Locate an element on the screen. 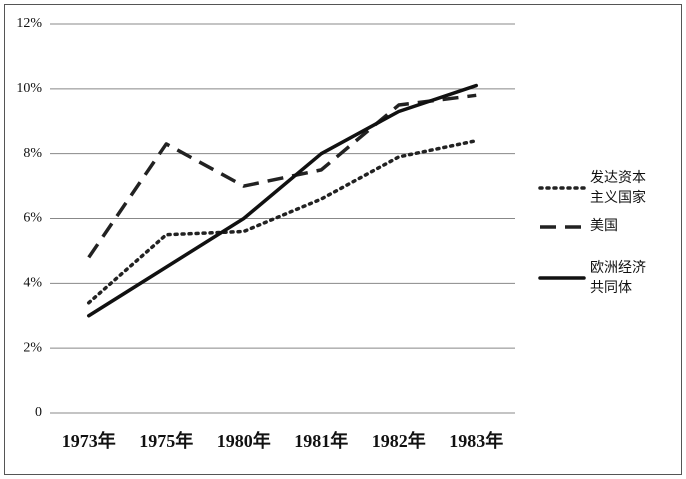 Image resolution: width=686 pixels, height=479 pixels. legend-label: 发达资本主义国家 is located at coordinates (618, 188).